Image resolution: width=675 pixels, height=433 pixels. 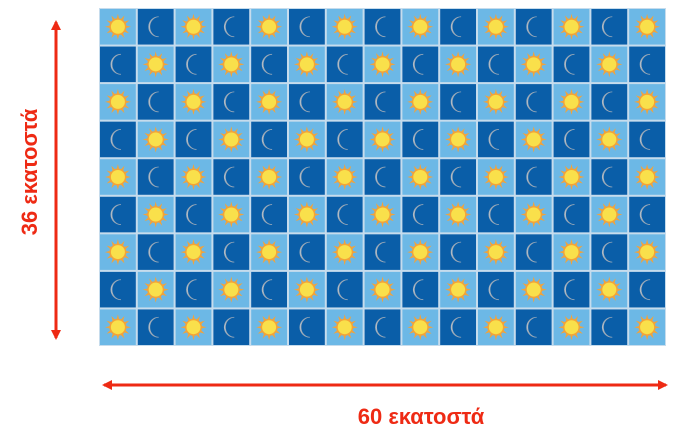 I want to click on height-label: 36 εκατοστά, so click(x=29, y=172).